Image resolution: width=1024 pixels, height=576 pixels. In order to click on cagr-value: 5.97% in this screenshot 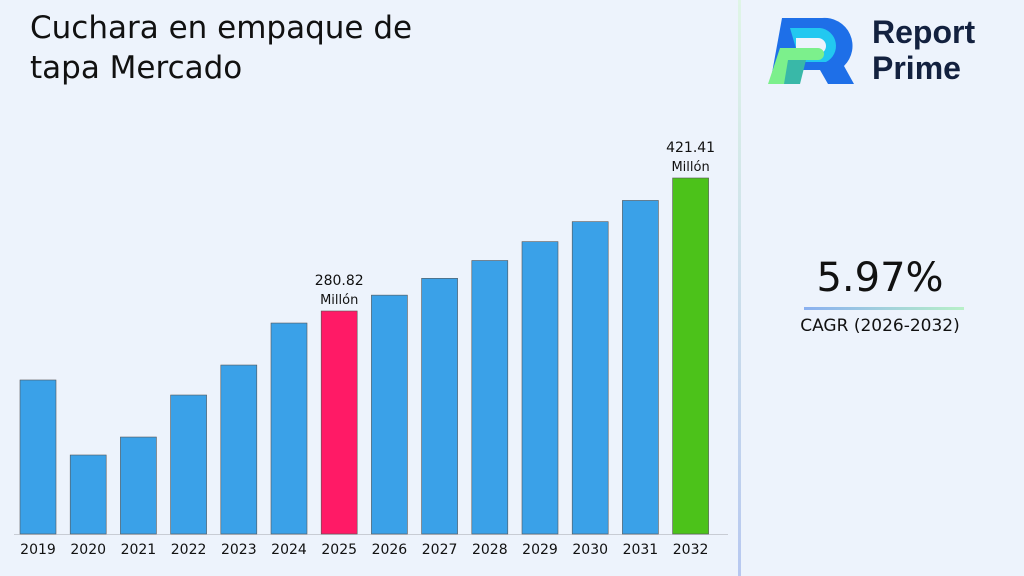, I will do `click(880, 278)`.